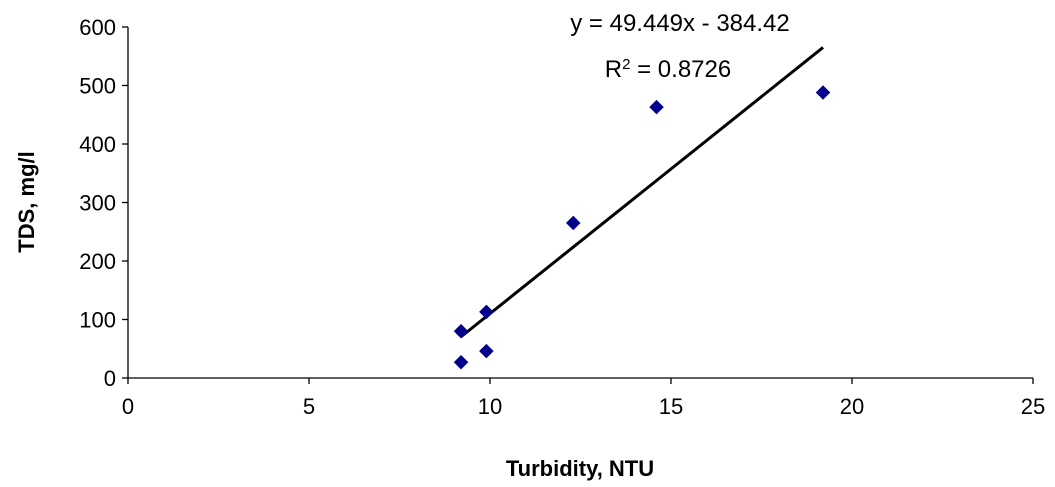 The width and height of the screenshot is (1055, 487). Describe the element at coordinates (97, 261) in the screenshot. I see `y-tick-label: 200` at that location.